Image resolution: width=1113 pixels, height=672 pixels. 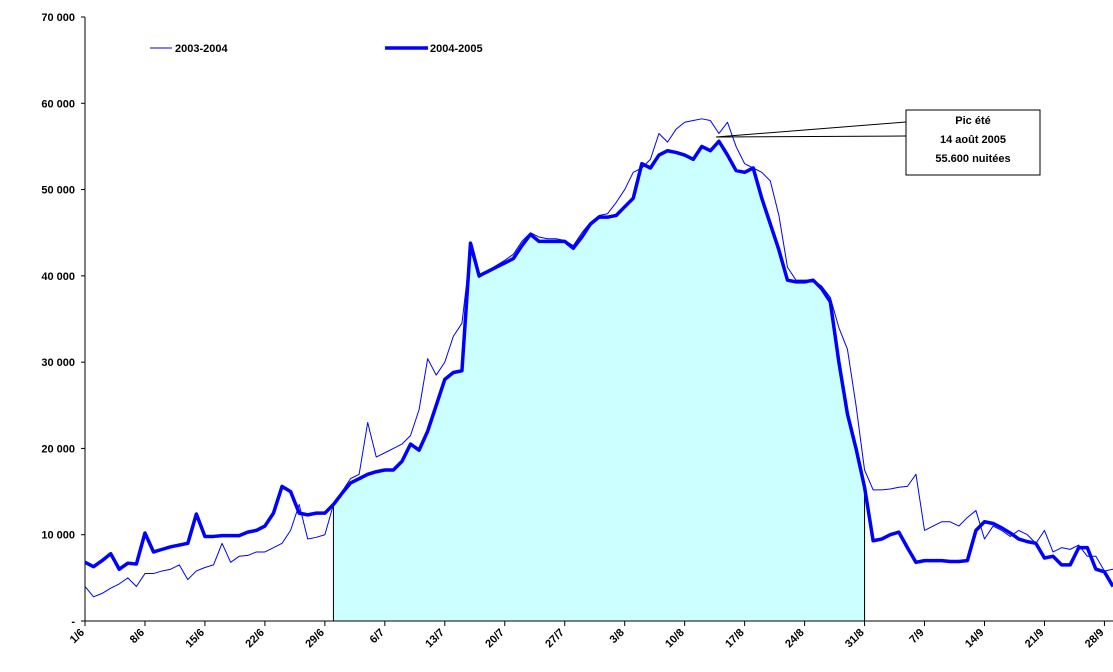 What do you see at coordinates (201, 49) in the screenshot?
I see `legend-label: 2003-2004` at bounding box center [201, 49].